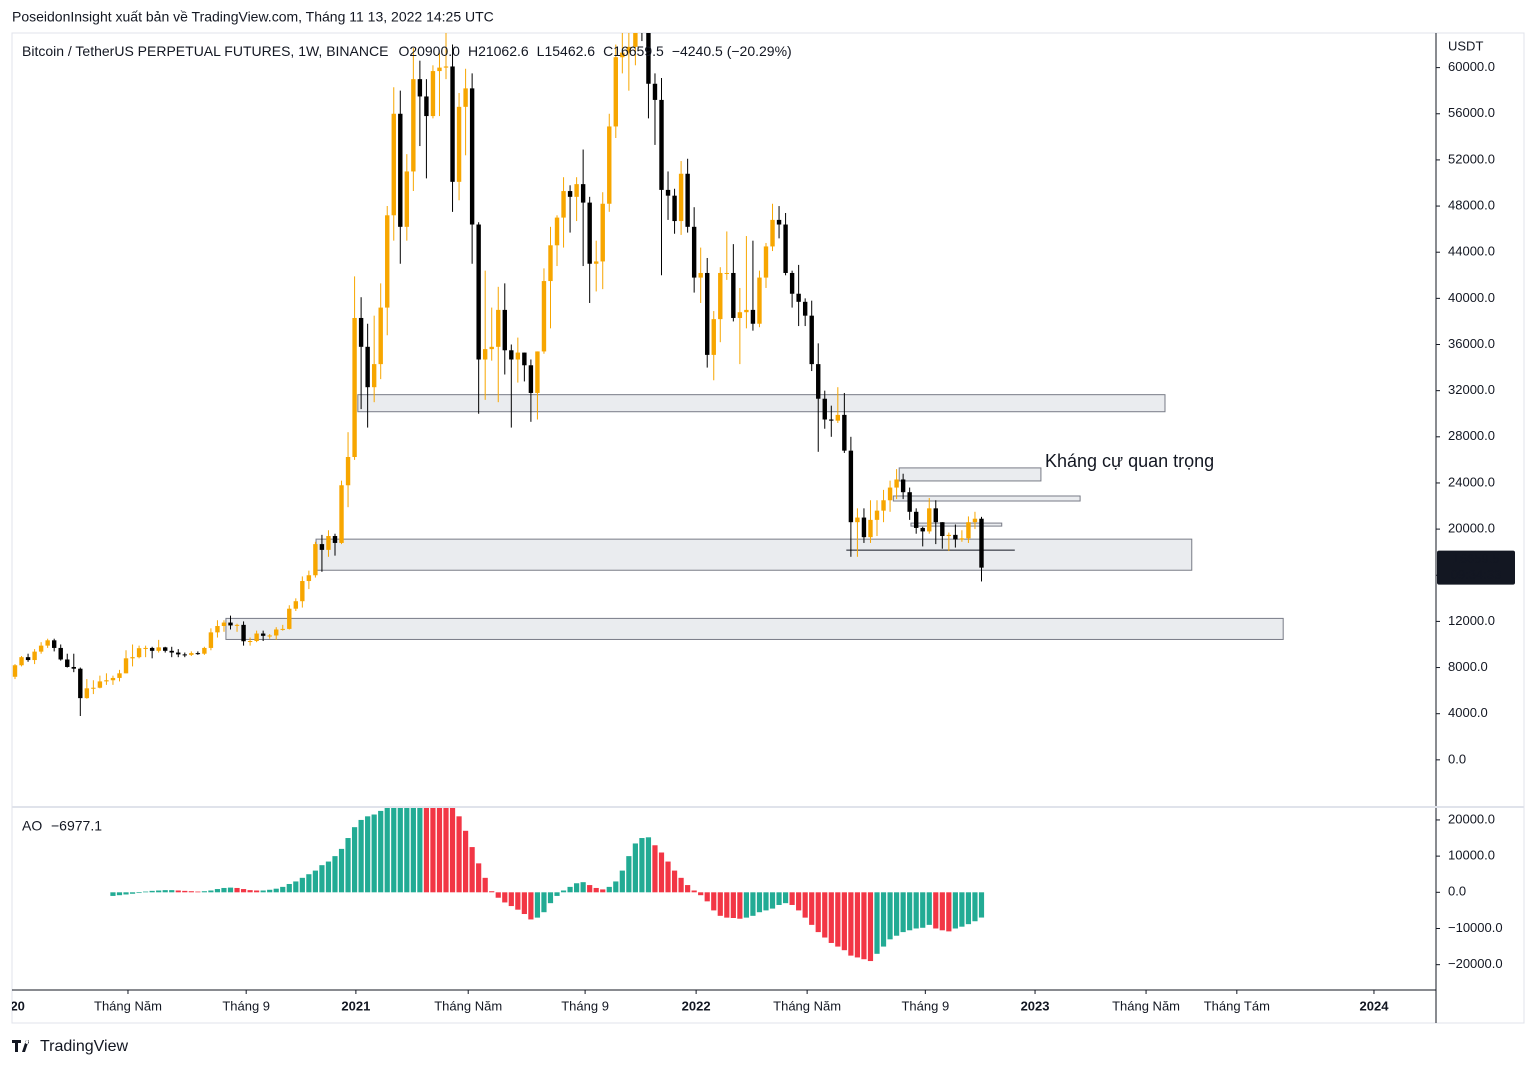 This screenshot has height=1067, width=1536. Describe the element at coordinates (1471, 389) in the screenshot. I see `y-tick-label: 32000.0` at that location.